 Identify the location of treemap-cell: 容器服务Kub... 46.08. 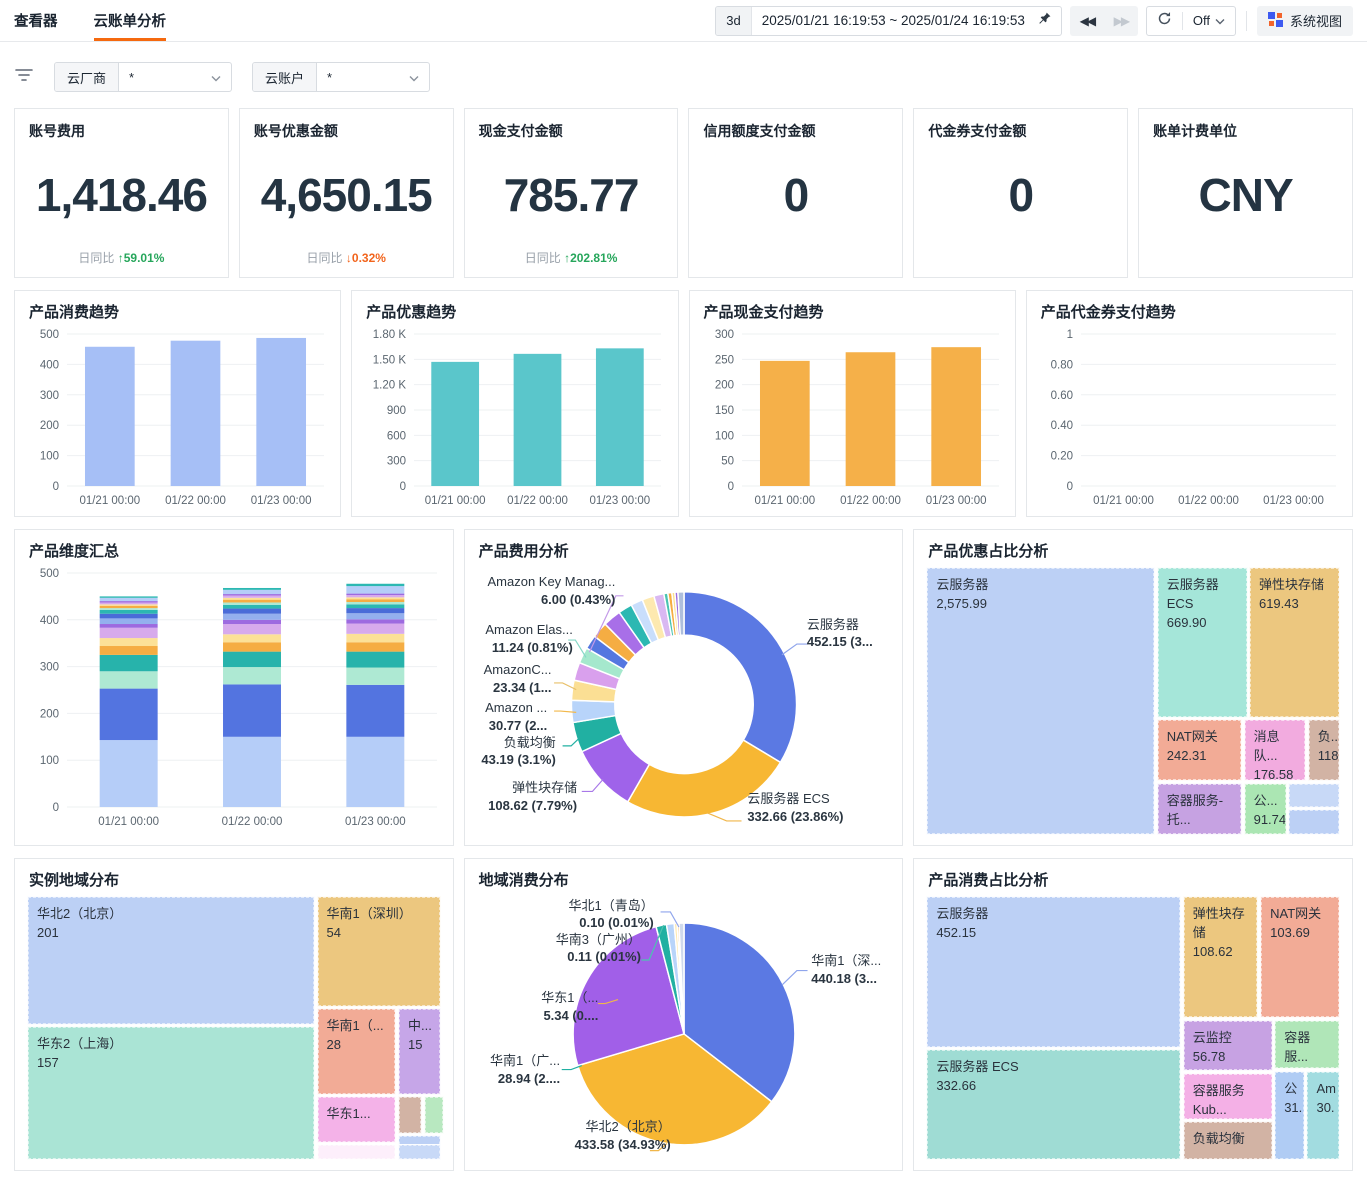
(1227, 1096).